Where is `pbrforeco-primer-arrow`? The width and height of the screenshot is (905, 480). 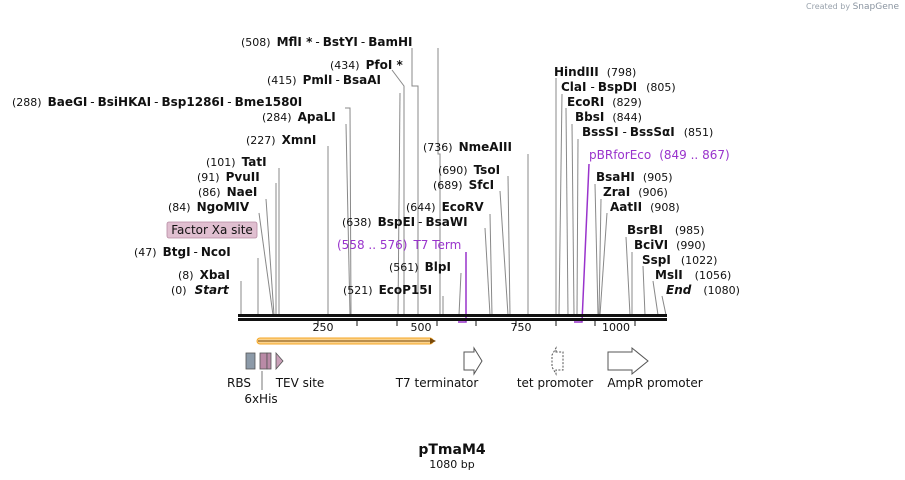 pbrforeco-primer-arrow is located at coordinates (582, 243).